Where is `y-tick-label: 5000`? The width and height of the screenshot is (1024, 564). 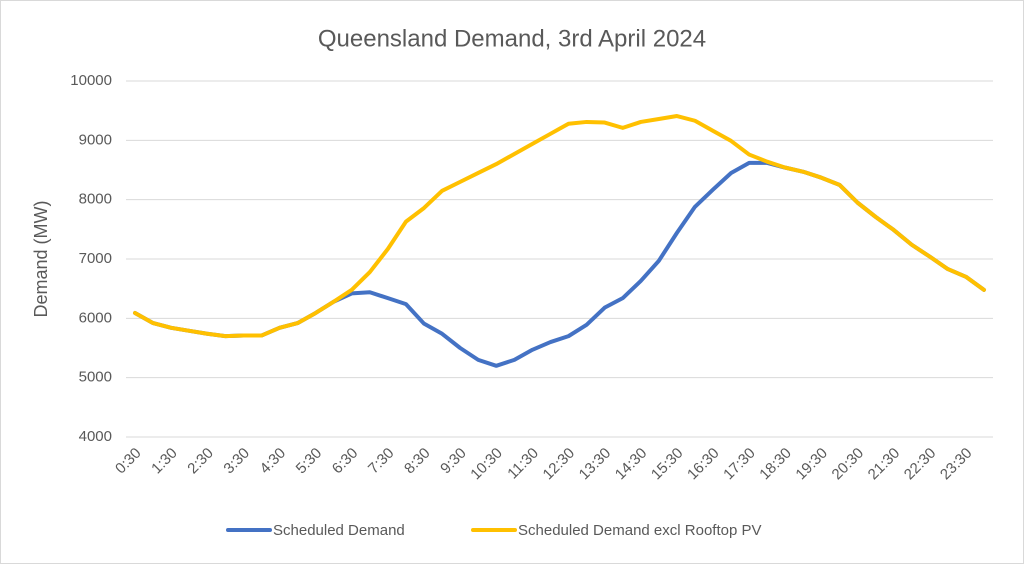
y-tick-label: 5000 is located at coordinates (95, 377).